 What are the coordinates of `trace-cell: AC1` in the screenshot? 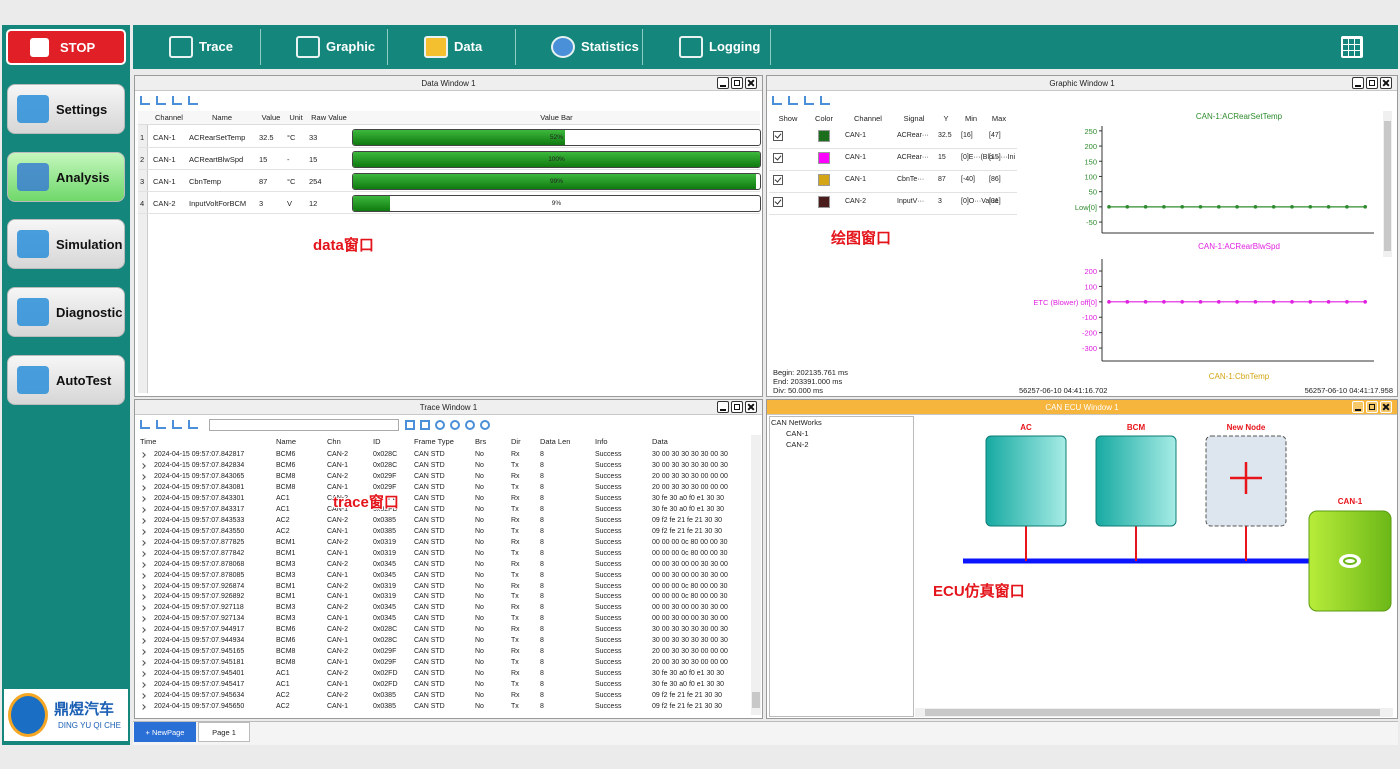 It's located at (283, 498).